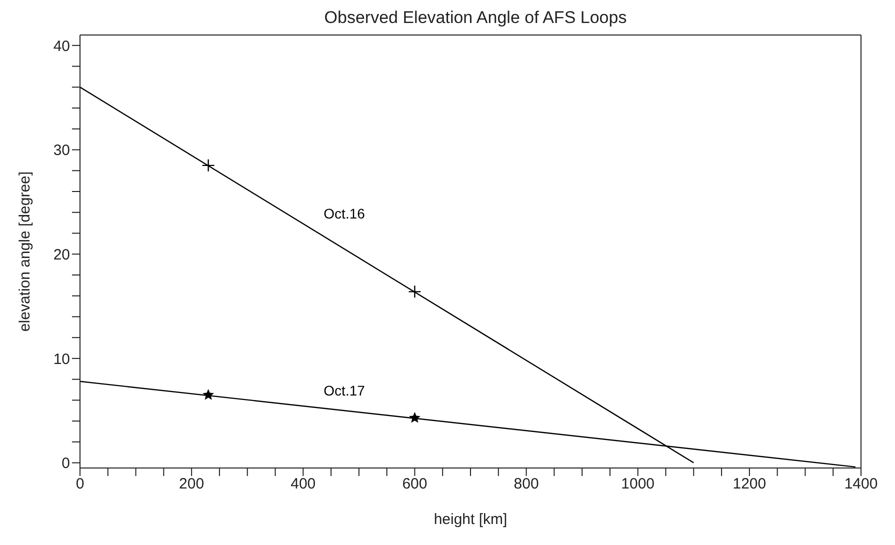  What do you see at coordinates (638, 484) in the screenshot?
I see `x-tick-label: 1000` at bounding box center [638, 484].